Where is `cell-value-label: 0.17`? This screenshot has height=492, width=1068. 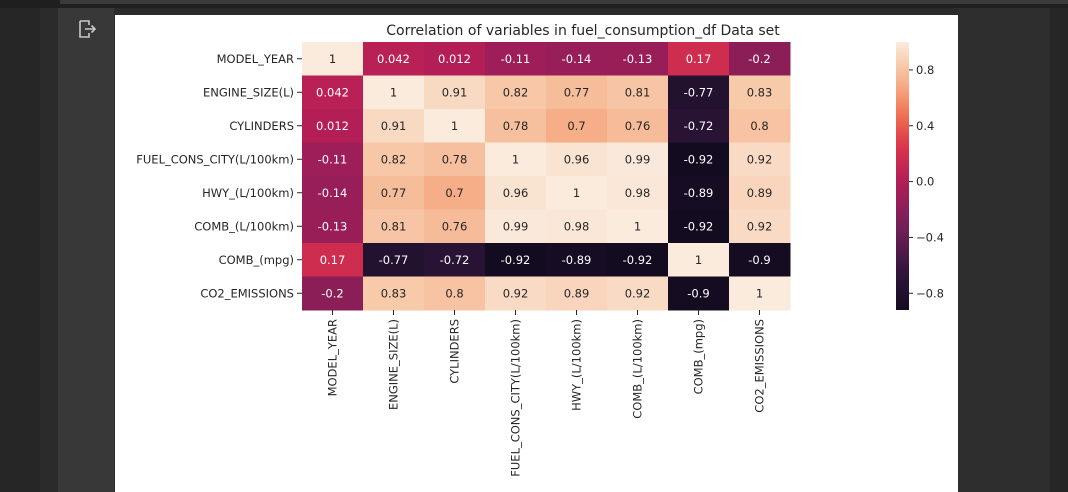
cell-value-label: 0.17 is located at coordinates (699, 59).